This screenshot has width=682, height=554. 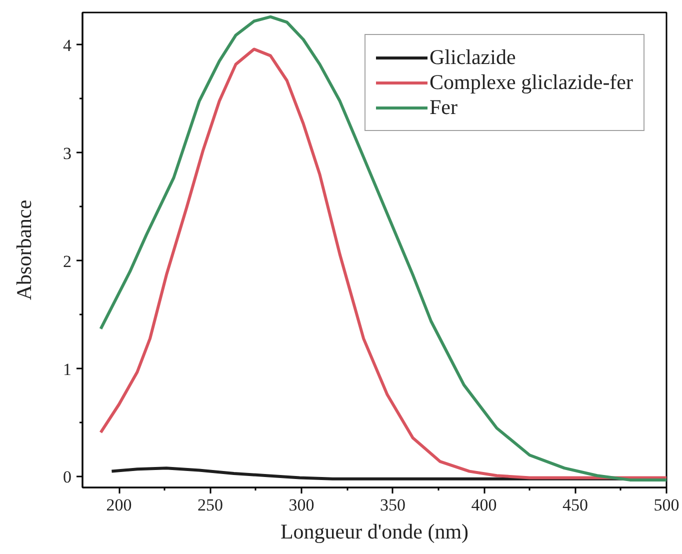 I want to click on legend-label: Fer, so click(x=444, y=107).